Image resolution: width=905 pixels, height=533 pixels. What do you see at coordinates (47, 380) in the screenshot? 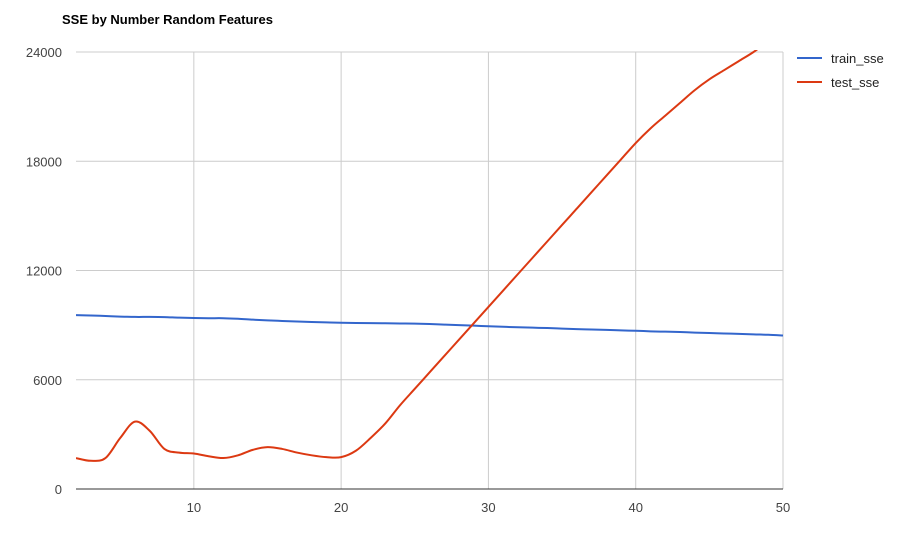
I see `y-tick-label: 6000` at bounding box center [47, 380].